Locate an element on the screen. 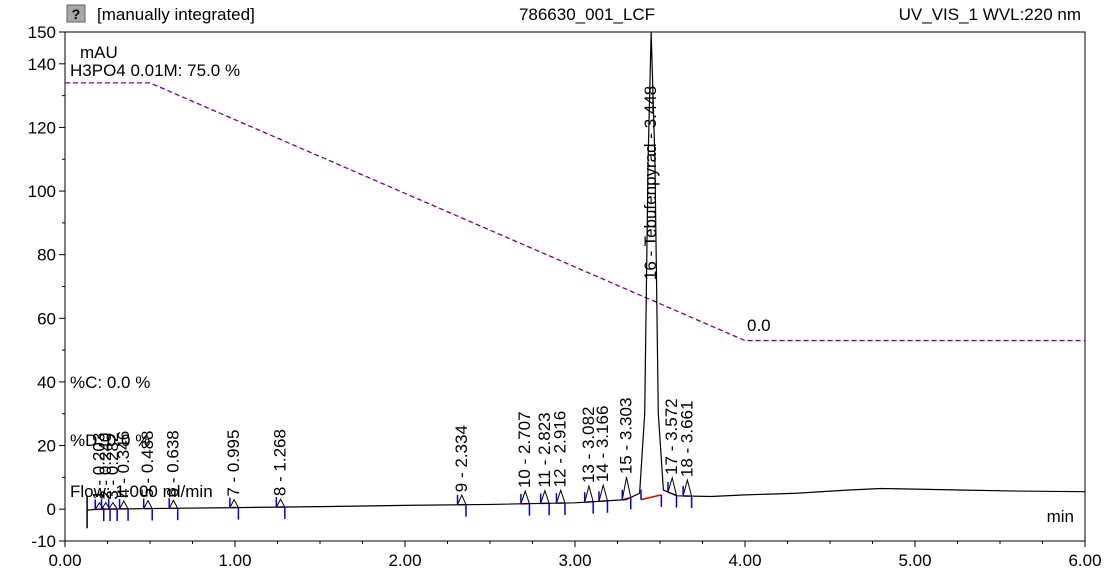 Image resolution: width=1108 pixels, height=572 pixels. x-tick-label: 4.00 is located at coordinates (744, 560).